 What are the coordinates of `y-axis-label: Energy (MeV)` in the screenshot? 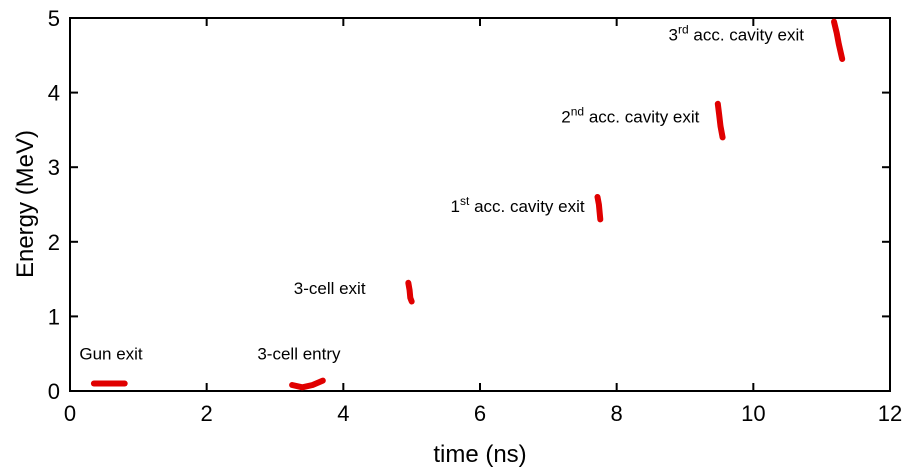 It's located at (25, 204).